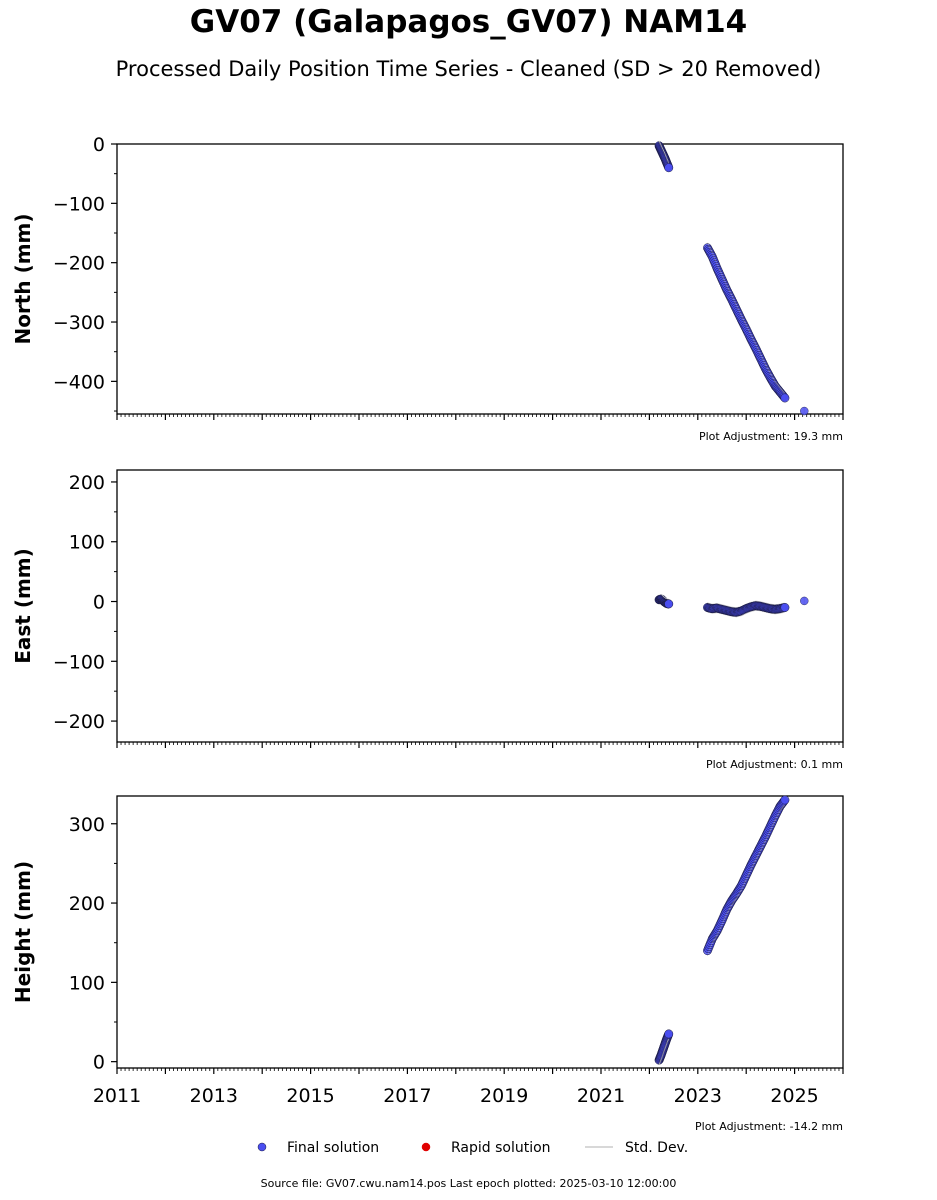 Image resolution: width=937 pixels, height=1200 pixels. Describe the element at coordinates (774, 764) in the screenshot. I see `plot-adjustment-label: Plot Adjustment: 0.1 mm` at that location.